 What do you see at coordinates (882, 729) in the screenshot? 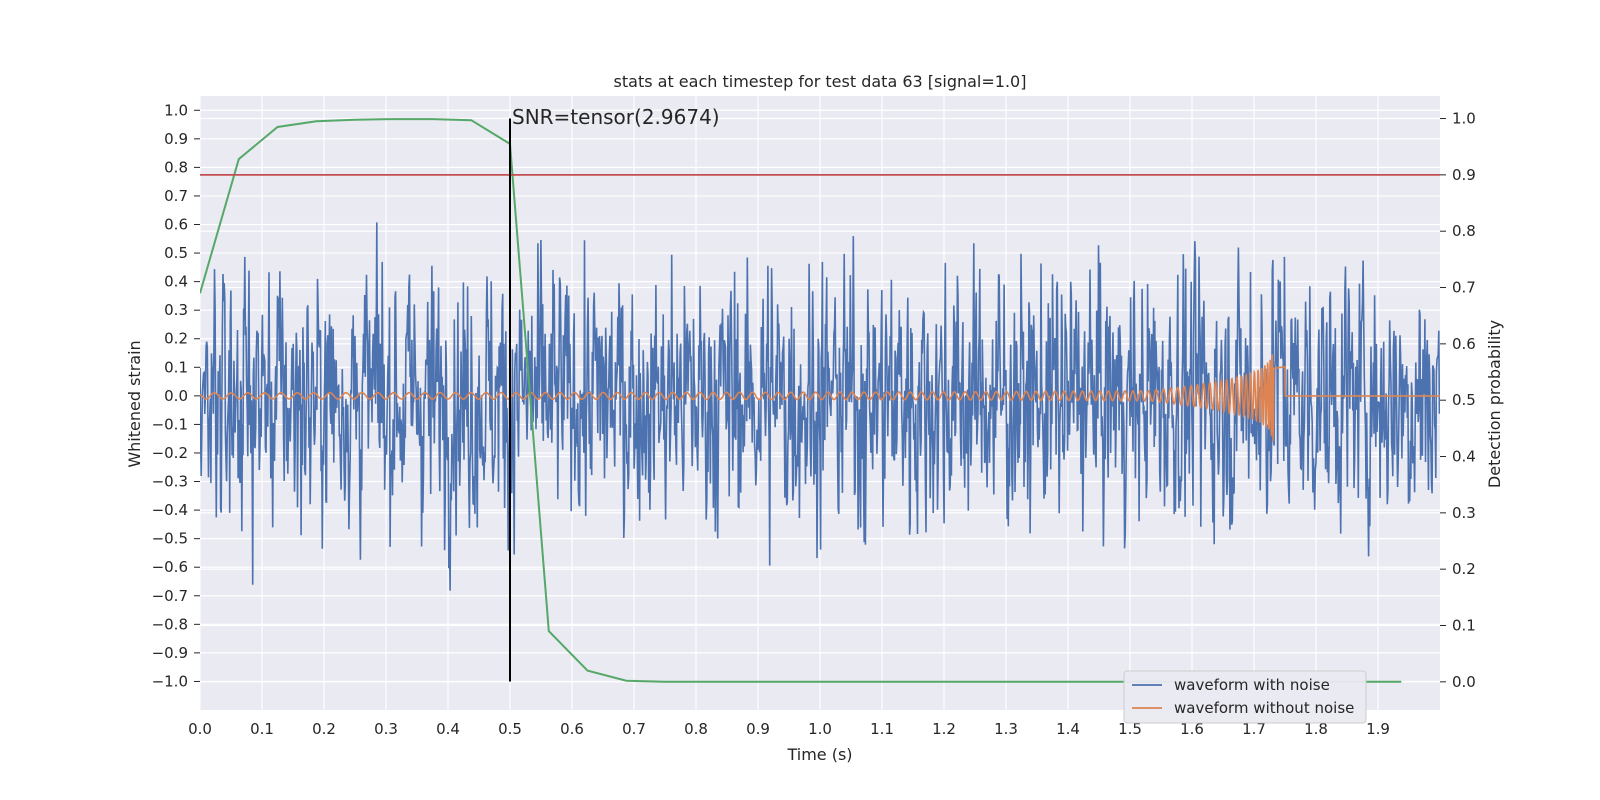
I see `x-tick-label: 1.1` at bounding box center [882, 729].